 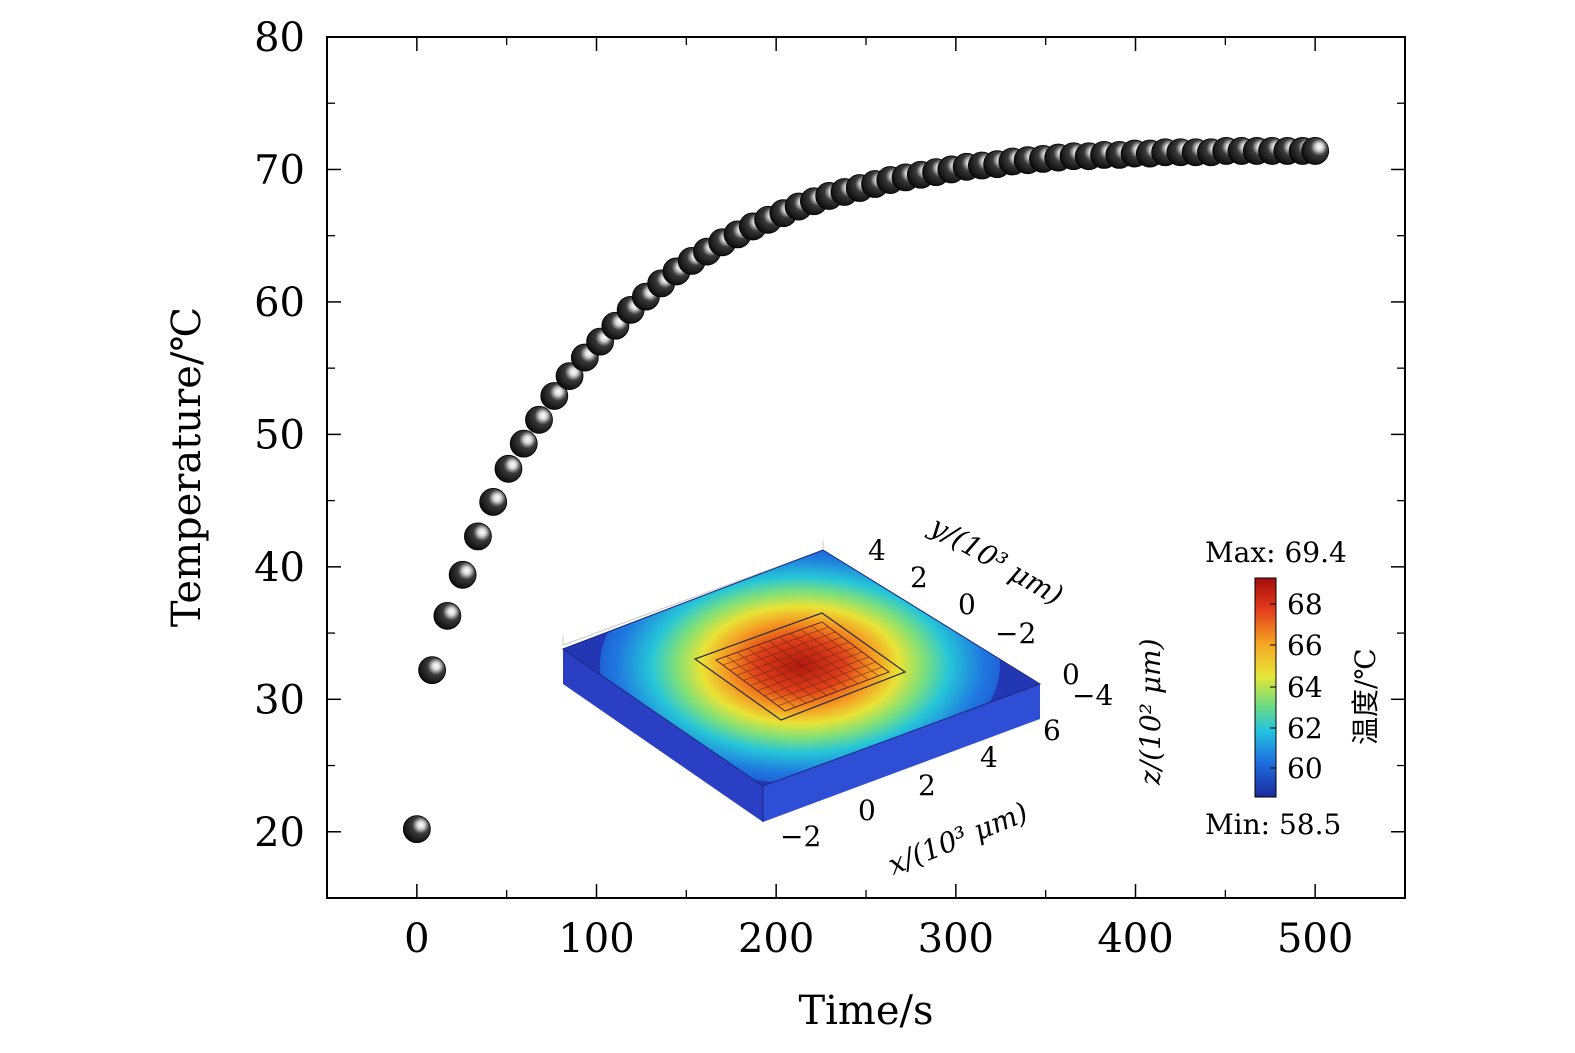 What do you see at coordinates (279, 38) in the screenshot?
I see `y-tick-label: 80` at bounding box center [279, 38].